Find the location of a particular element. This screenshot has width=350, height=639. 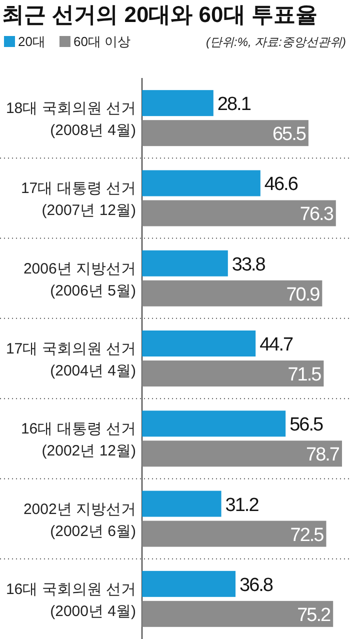

data-label: 28.1 is located at coordinates (233, 105).